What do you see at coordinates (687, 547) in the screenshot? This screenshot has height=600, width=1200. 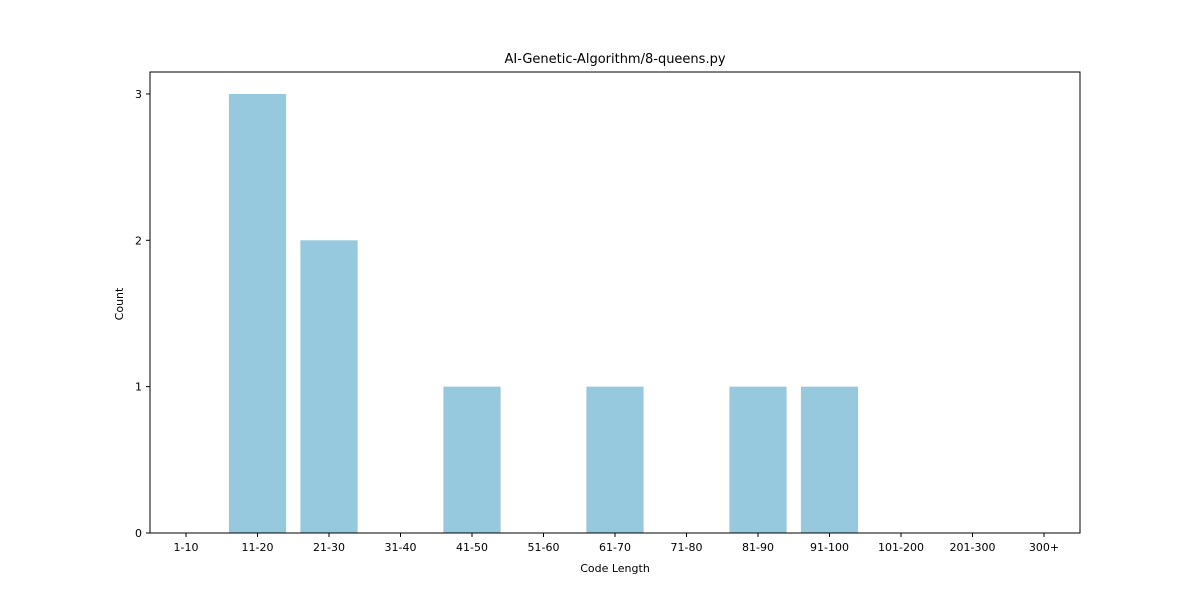 I see `x-tick-label: 71-80` at bounding box center [687, 547].